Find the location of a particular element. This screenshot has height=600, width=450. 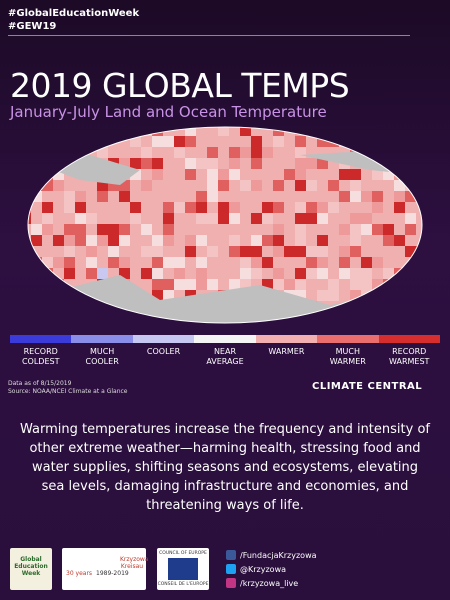

social-item: /FundacjaKrzyzowa is located at coordinates (271, 555).